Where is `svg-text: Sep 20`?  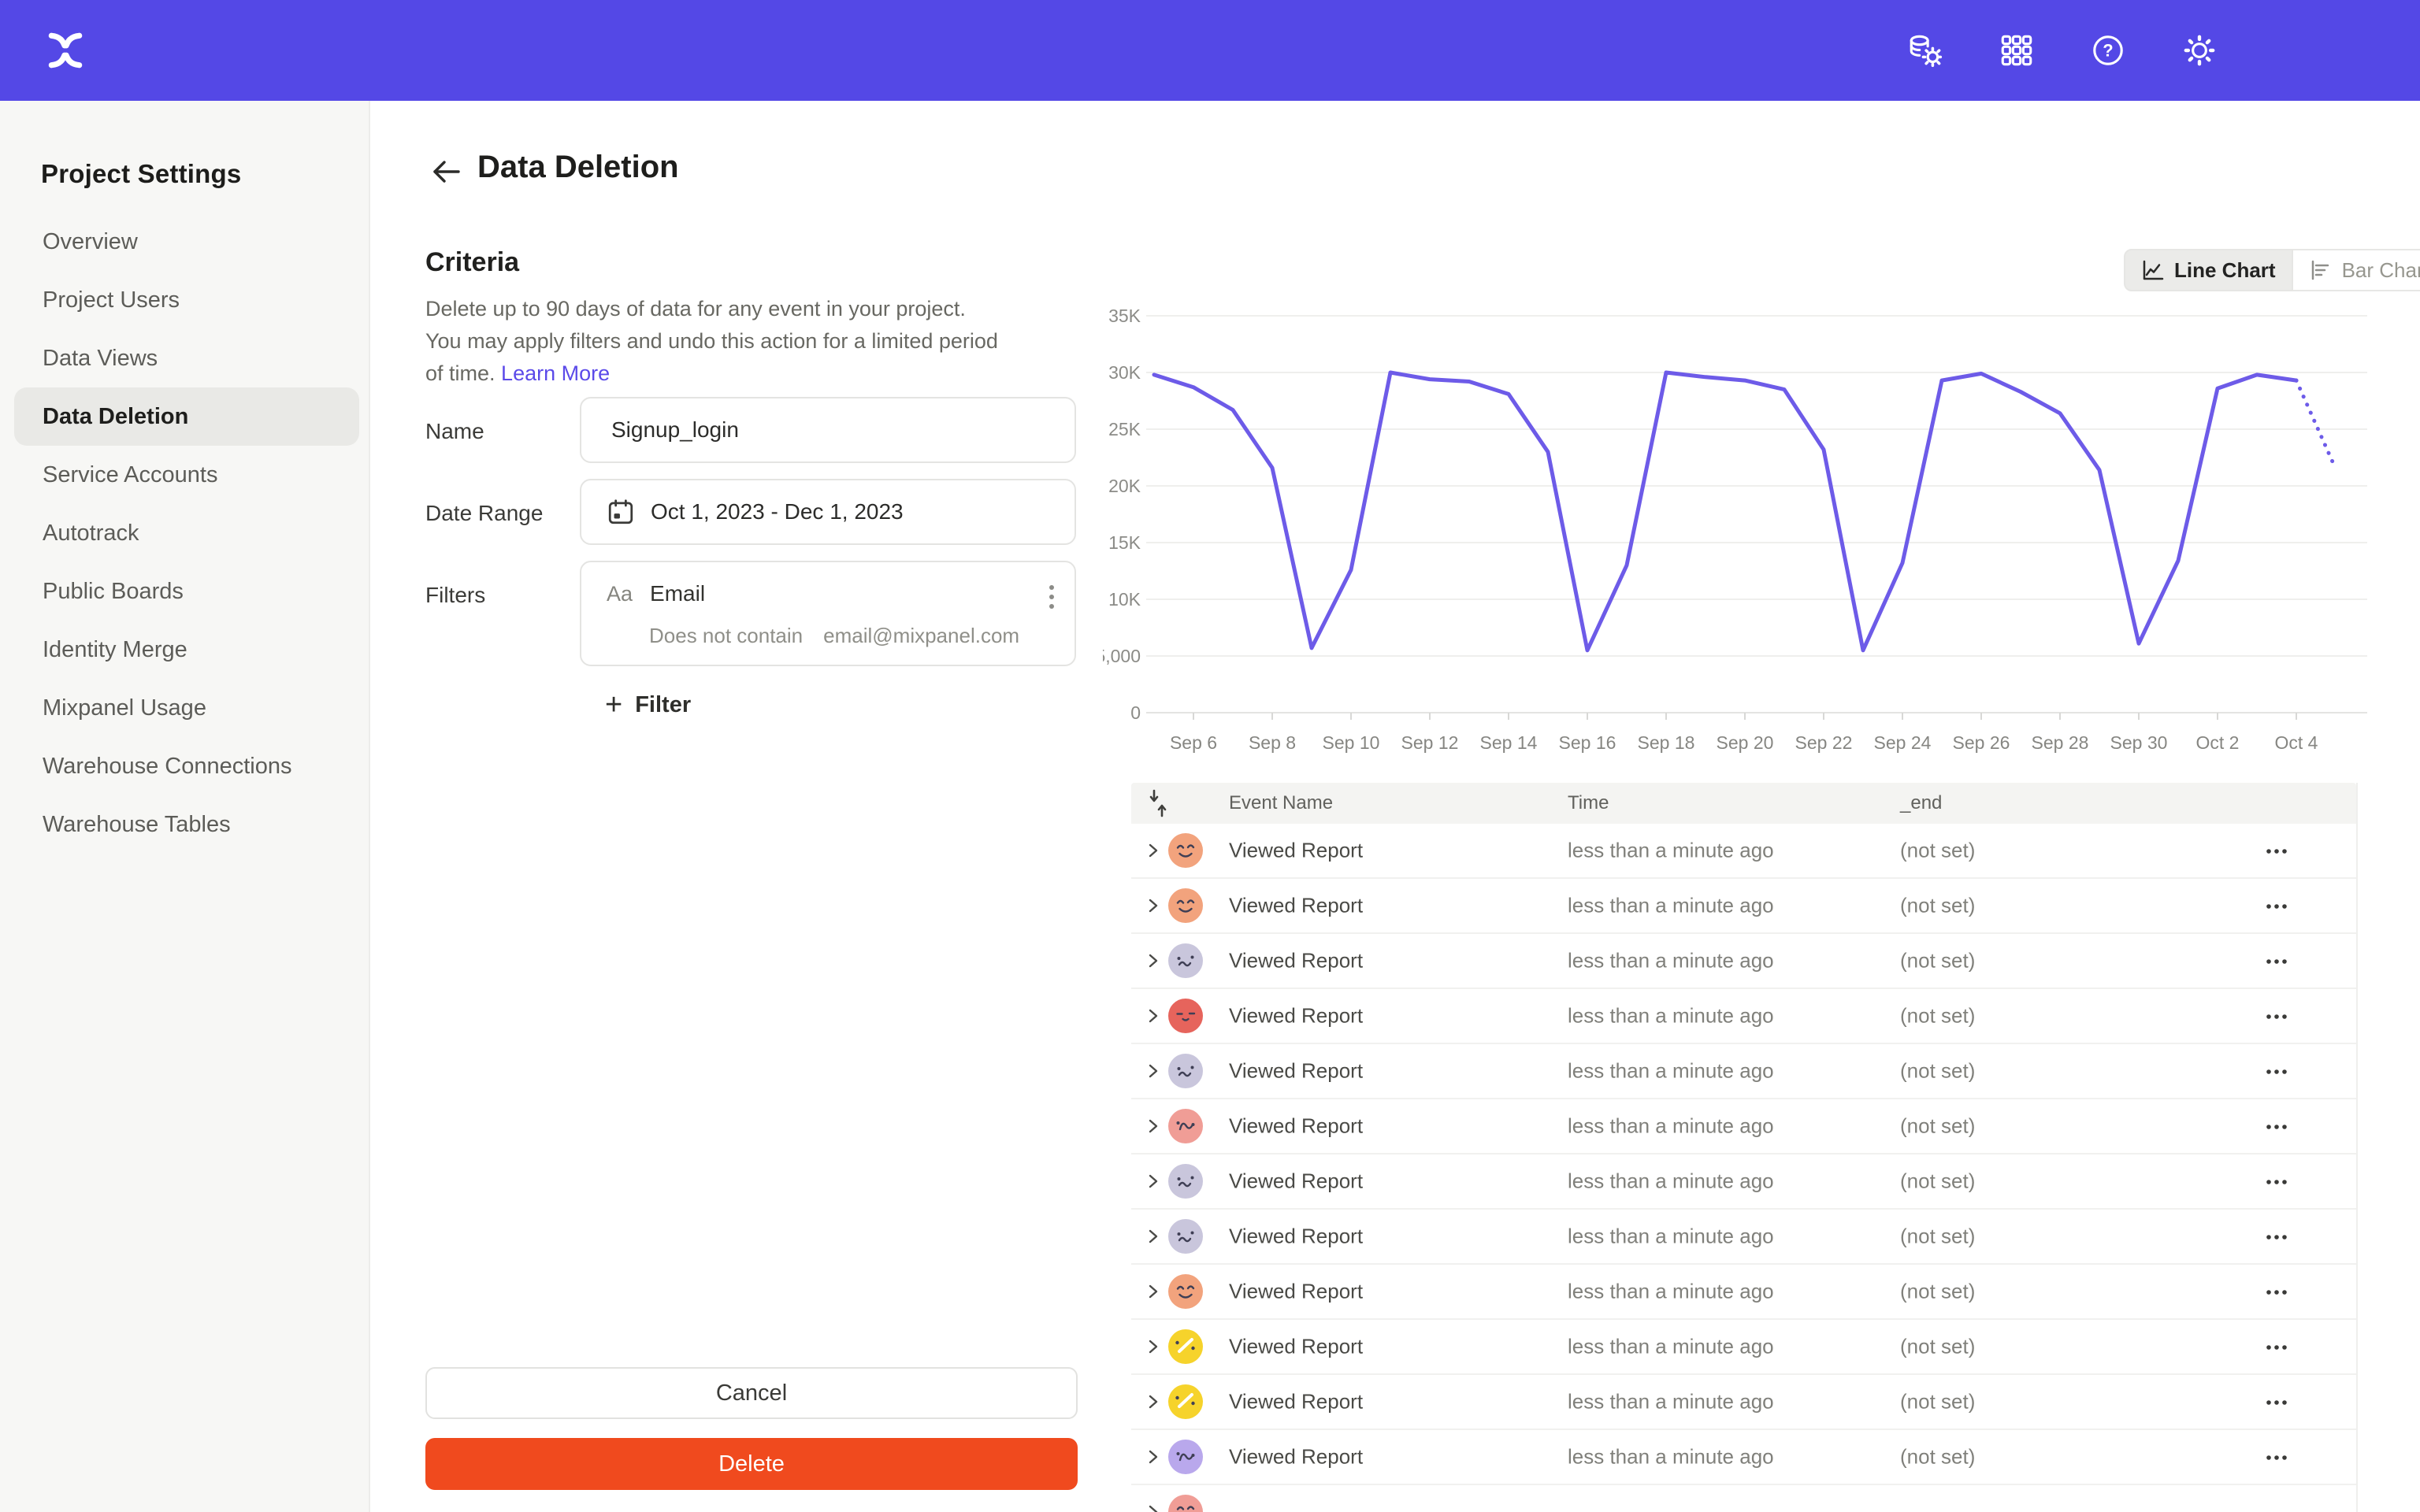
svg-text: Sep 20 is located at coordinates (1745, 742).